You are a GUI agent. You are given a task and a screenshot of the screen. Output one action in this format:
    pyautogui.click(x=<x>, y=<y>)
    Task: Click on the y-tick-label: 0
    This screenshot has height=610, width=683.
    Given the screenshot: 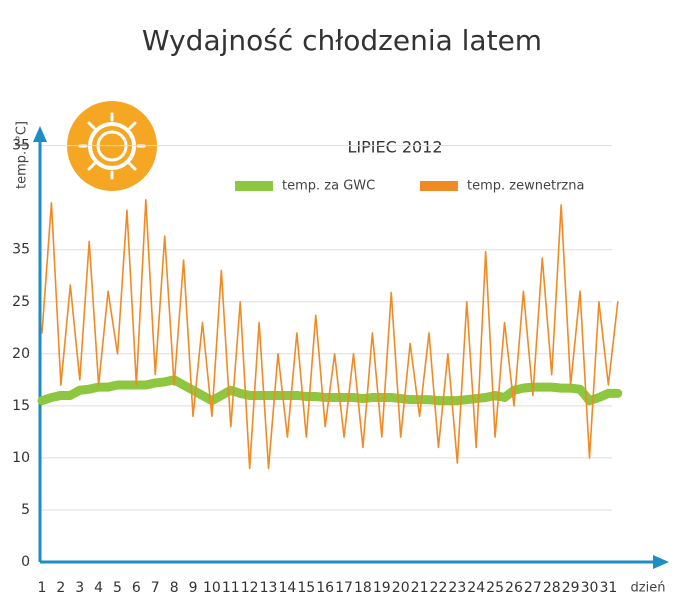 What is the action you would take?
    pyautogui.click(x=25, y=562)
    